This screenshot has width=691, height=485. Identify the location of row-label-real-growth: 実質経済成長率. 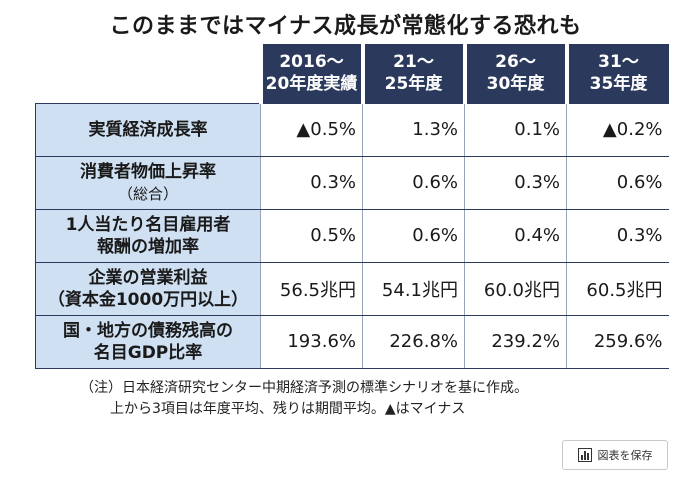
(148, 129).